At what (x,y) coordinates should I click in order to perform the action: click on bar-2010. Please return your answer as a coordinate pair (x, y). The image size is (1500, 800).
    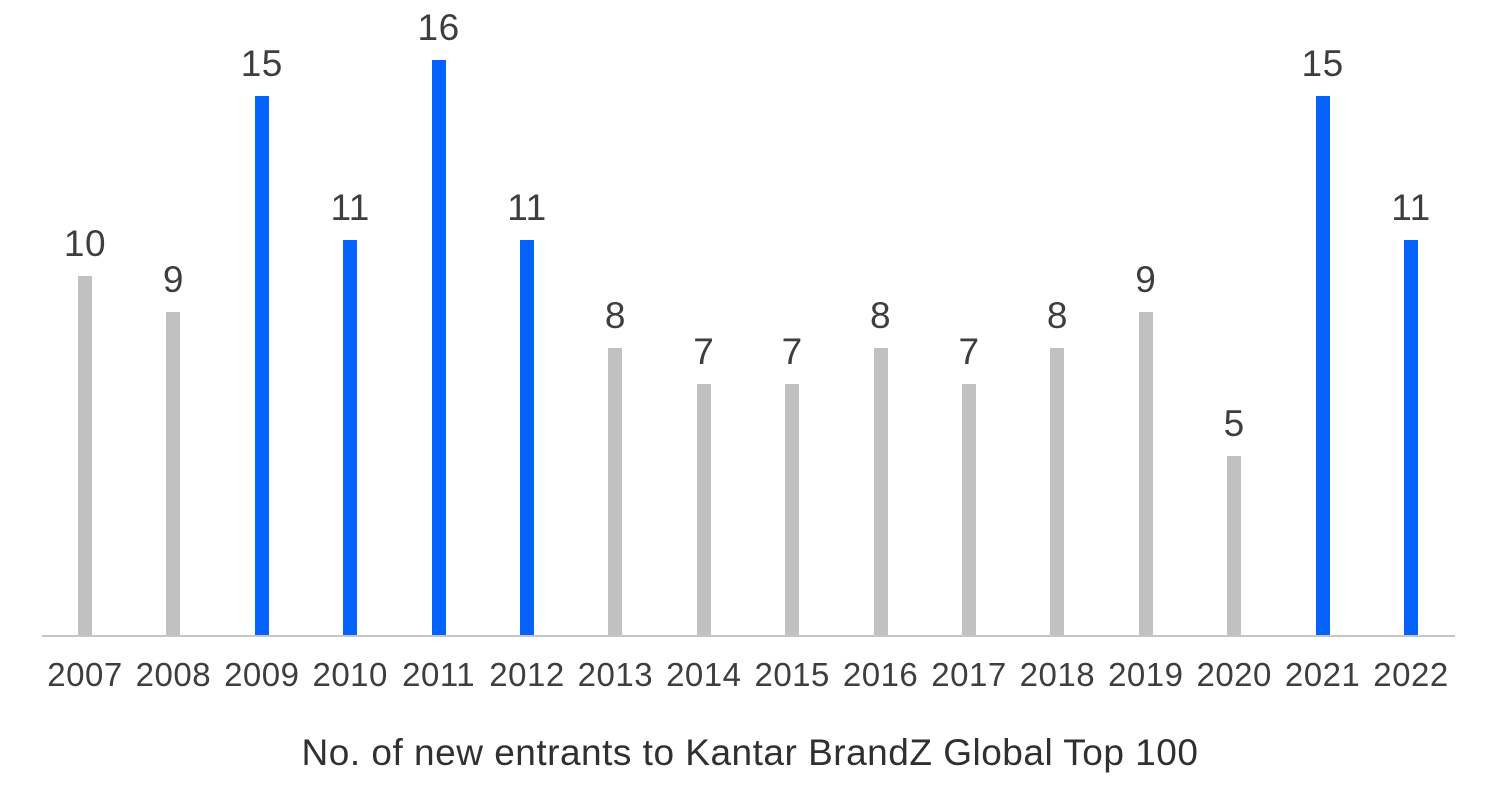
    Looking at the image, I should click on (350, 438).